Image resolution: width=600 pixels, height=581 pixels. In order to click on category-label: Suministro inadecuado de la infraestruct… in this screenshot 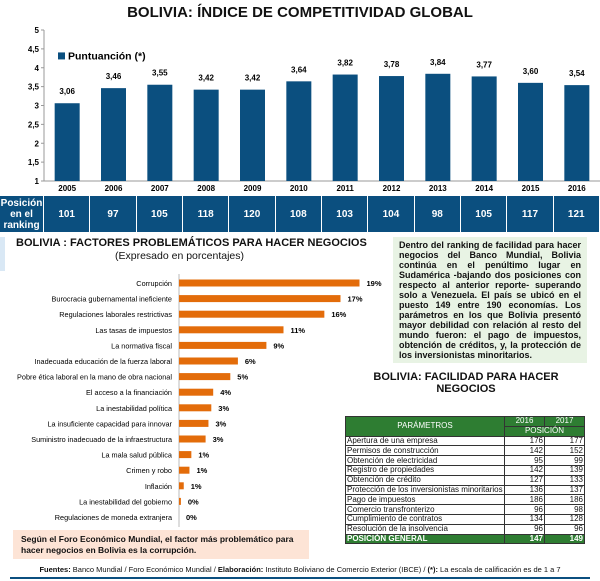, I will do `click(102, 439)`.